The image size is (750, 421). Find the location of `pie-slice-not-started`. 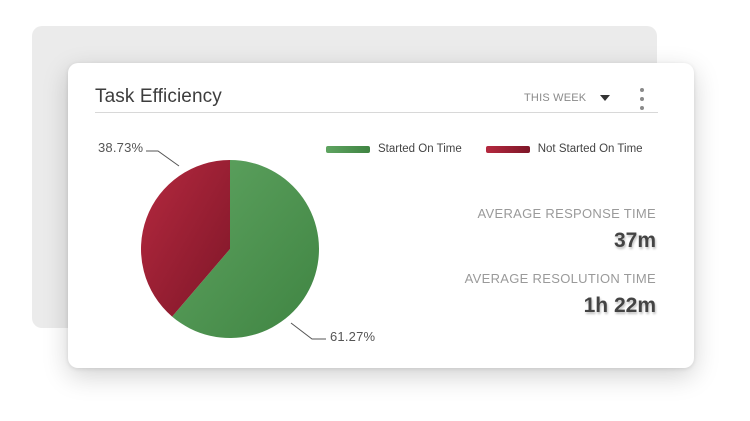

pie-slice-not-started is located at coordinates (185, 238).